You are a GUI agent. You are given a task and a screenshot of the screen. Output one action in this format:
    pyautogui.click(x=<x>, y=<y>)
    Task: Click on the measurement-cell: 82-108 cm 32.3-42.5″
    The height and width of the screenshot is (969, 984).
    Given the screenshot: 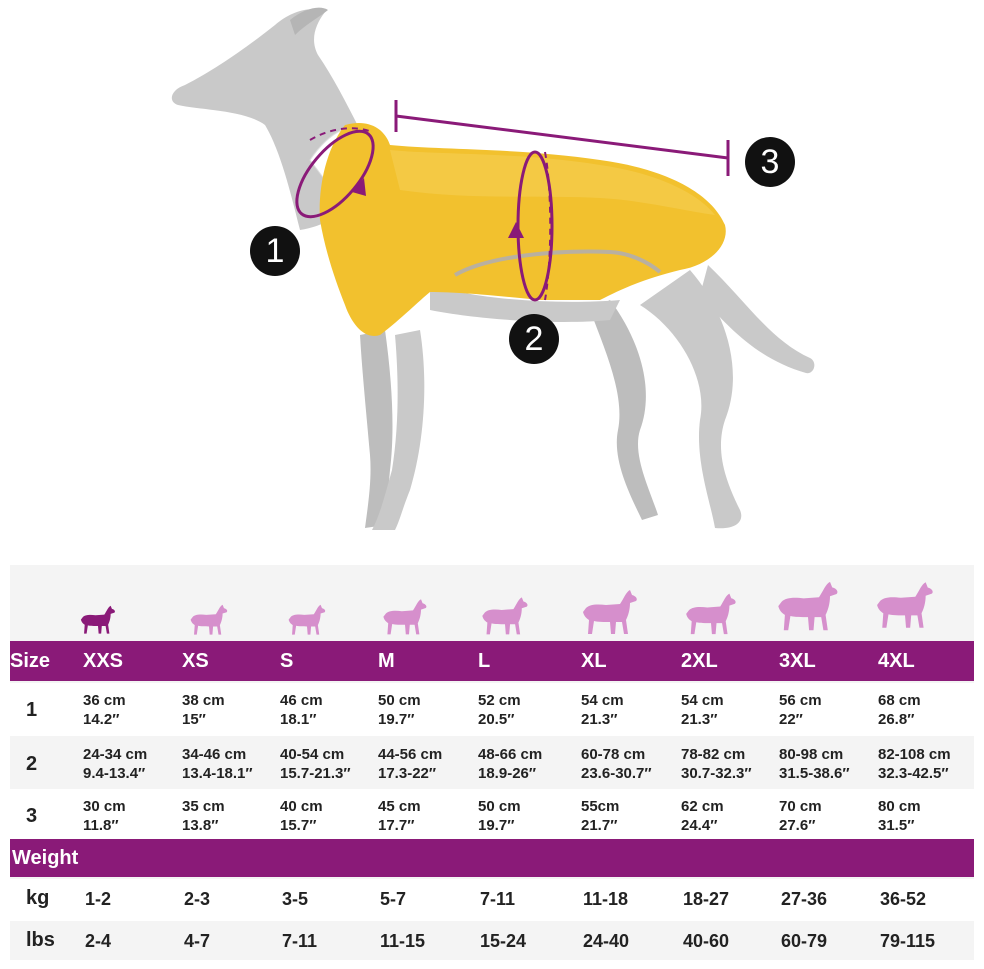 What is the action you would take?
    pyautogui.click(x=914, y=764)
    